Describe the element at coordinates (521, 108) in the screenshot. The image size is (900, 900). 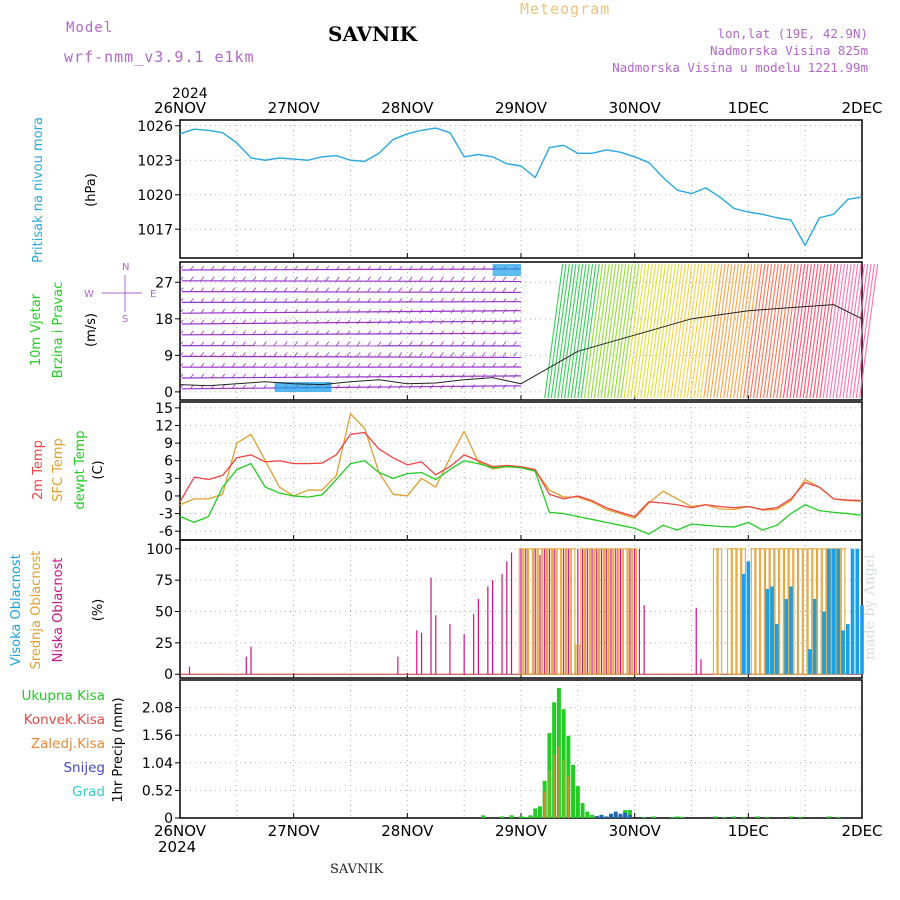
I see `x-tick-label-top: 29NOV` at that location.